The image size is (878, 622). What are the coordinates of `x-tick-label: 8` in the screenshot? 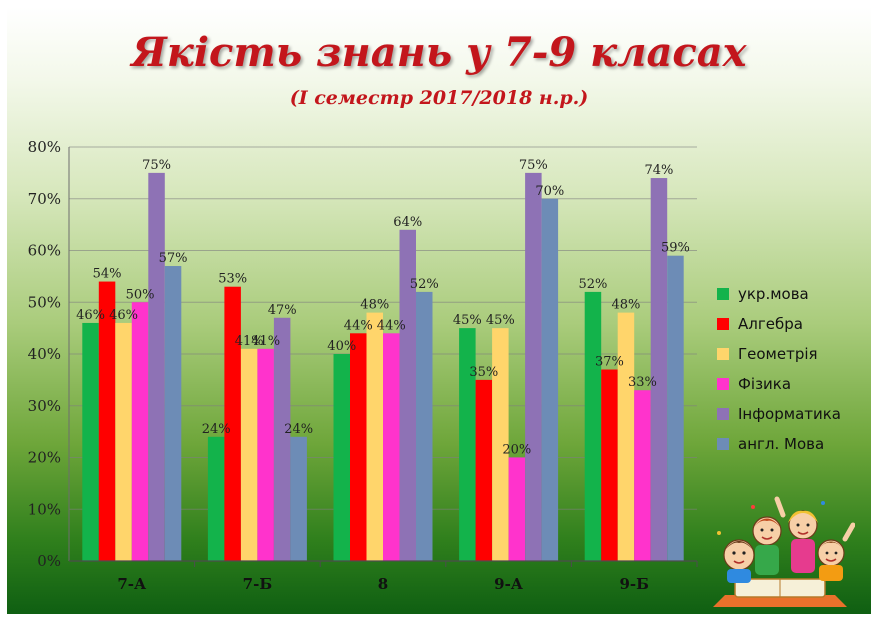 It's located at (383, 584).